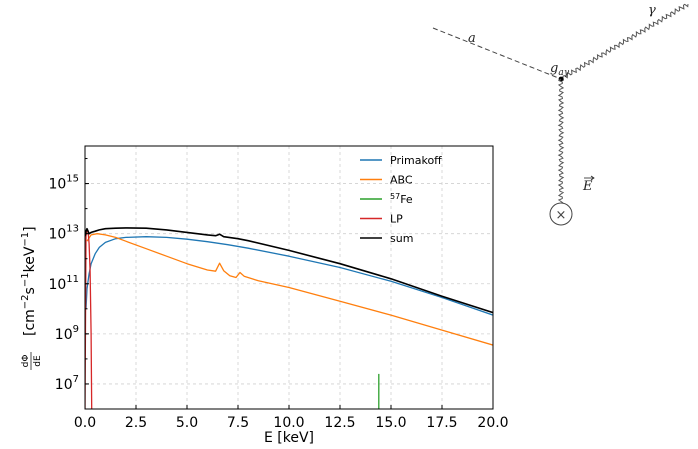 This screenshot has width=698, height=449. Describe the element at coordinates (30, 228) in the screenshot. I see `y-label-part: ]` at that location.